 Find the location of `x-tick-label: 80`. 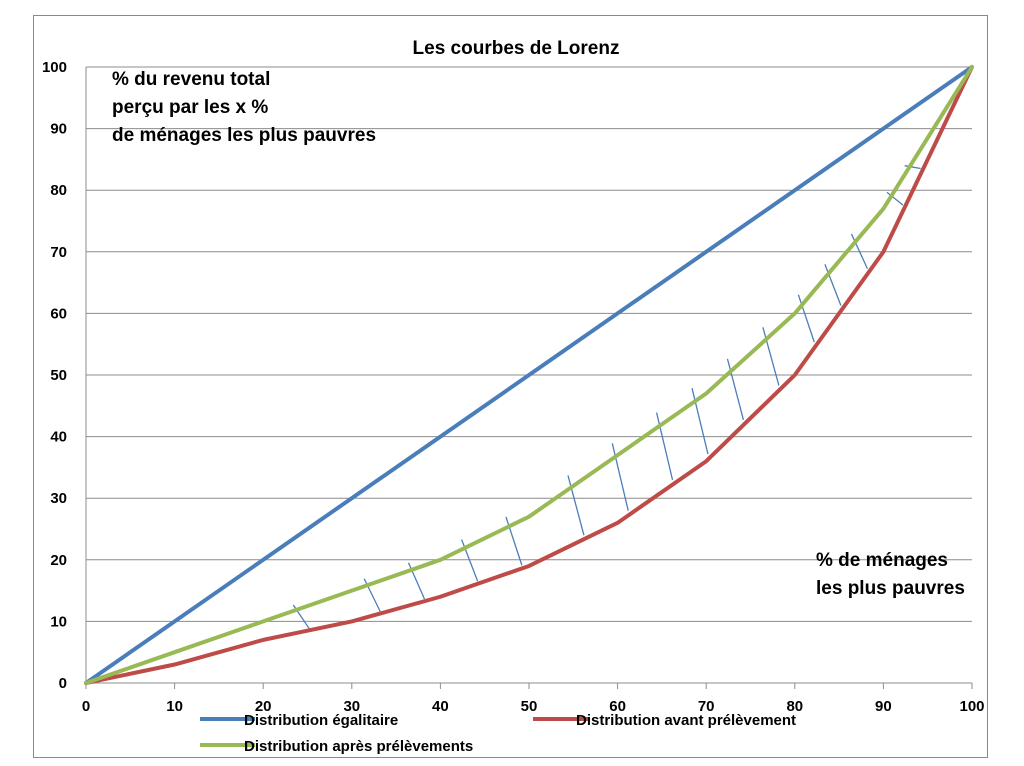

x-tick-label: 80 is located at coordinates (794, 706).